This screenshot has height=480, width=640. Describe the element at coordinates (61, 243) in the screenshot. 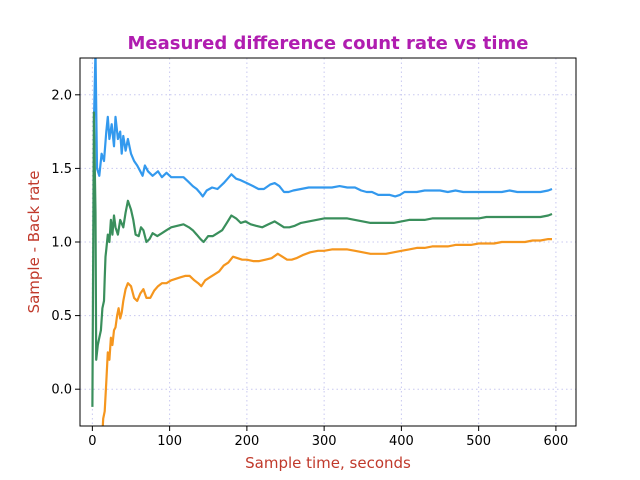

I see `y-tick-label: 1.0` at that location.